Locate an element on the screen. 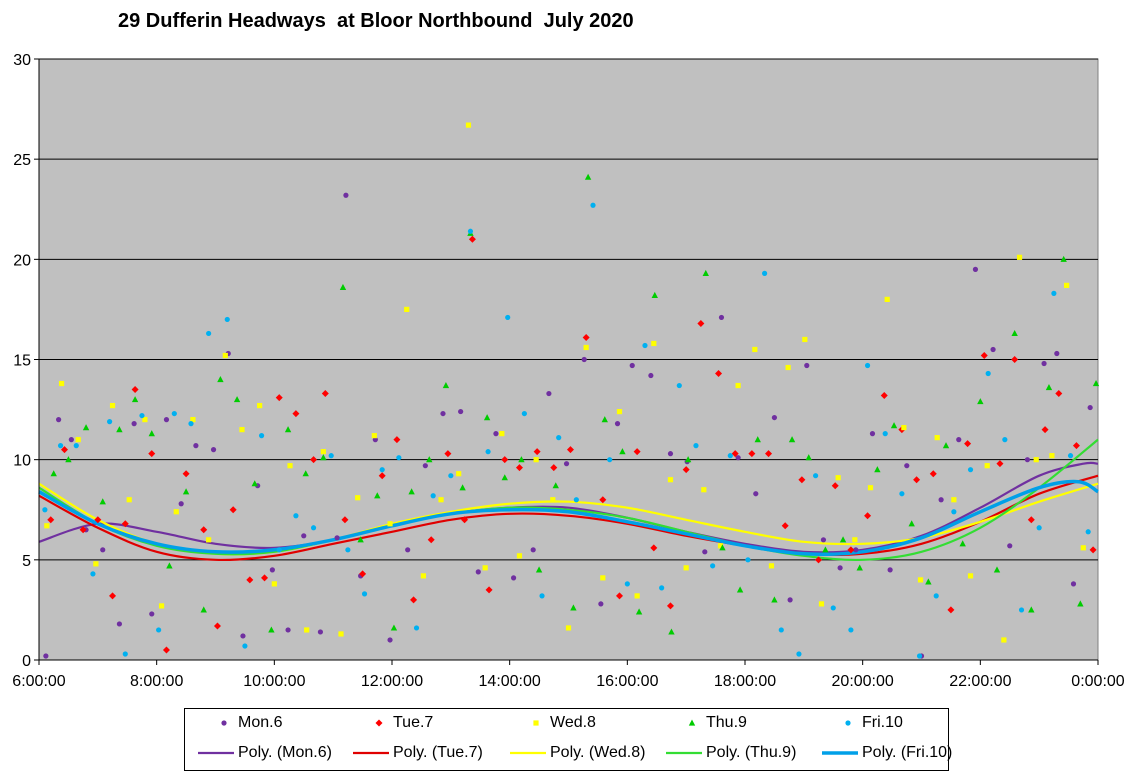 The height and width of the screenshot is (774, 1134). x-tick-label: 10:00:00 is located at coordinates (274, 681).